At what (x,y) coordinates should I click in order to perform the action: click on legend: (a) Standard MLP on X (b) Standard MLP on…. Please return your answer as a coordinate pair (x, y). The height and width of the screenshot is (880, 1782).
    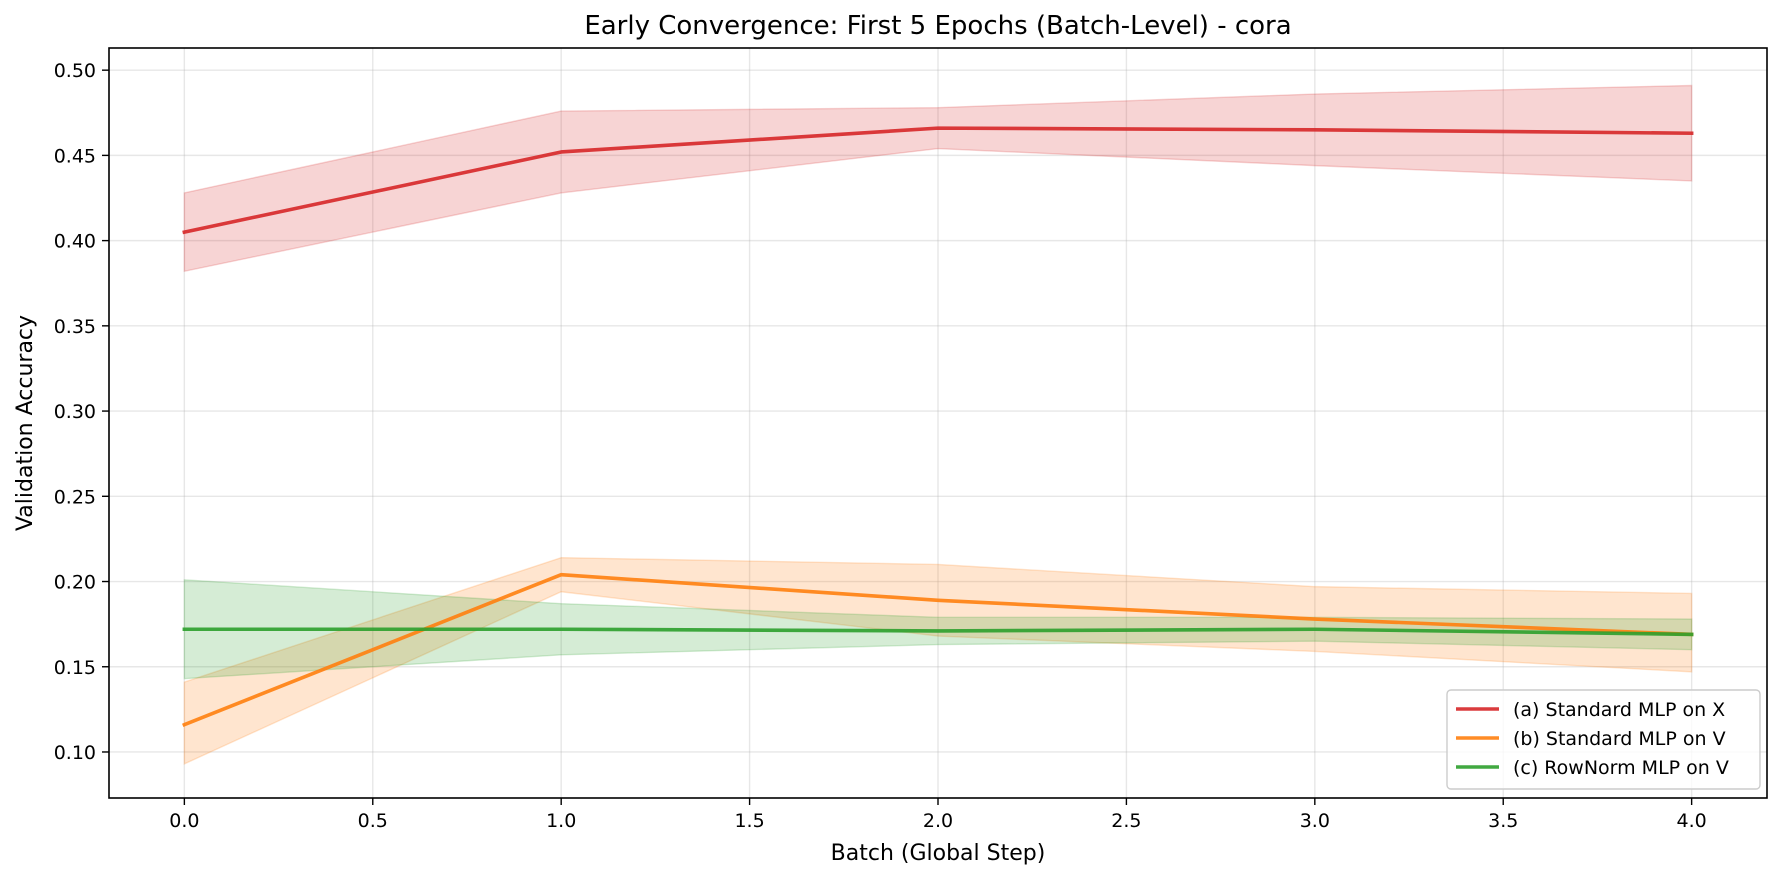
    Looking at the image, I should click on (1603, 739).